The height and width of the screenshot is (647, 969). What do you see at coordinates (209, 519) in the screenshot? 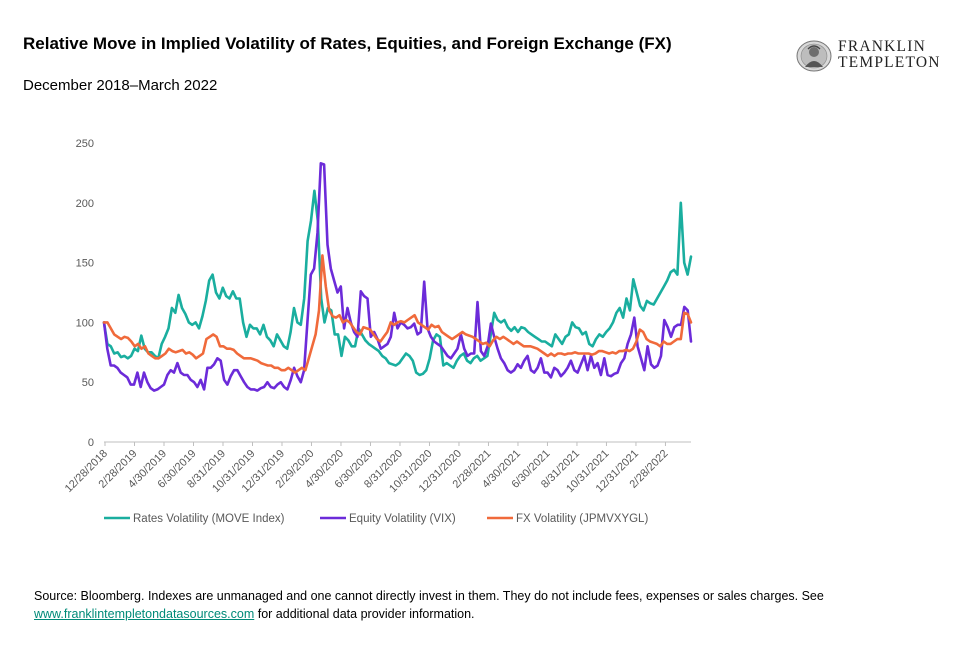
I see `legend-label-rates: Rates Volatility (MOVE Index)` at bounding box center [209, 519].